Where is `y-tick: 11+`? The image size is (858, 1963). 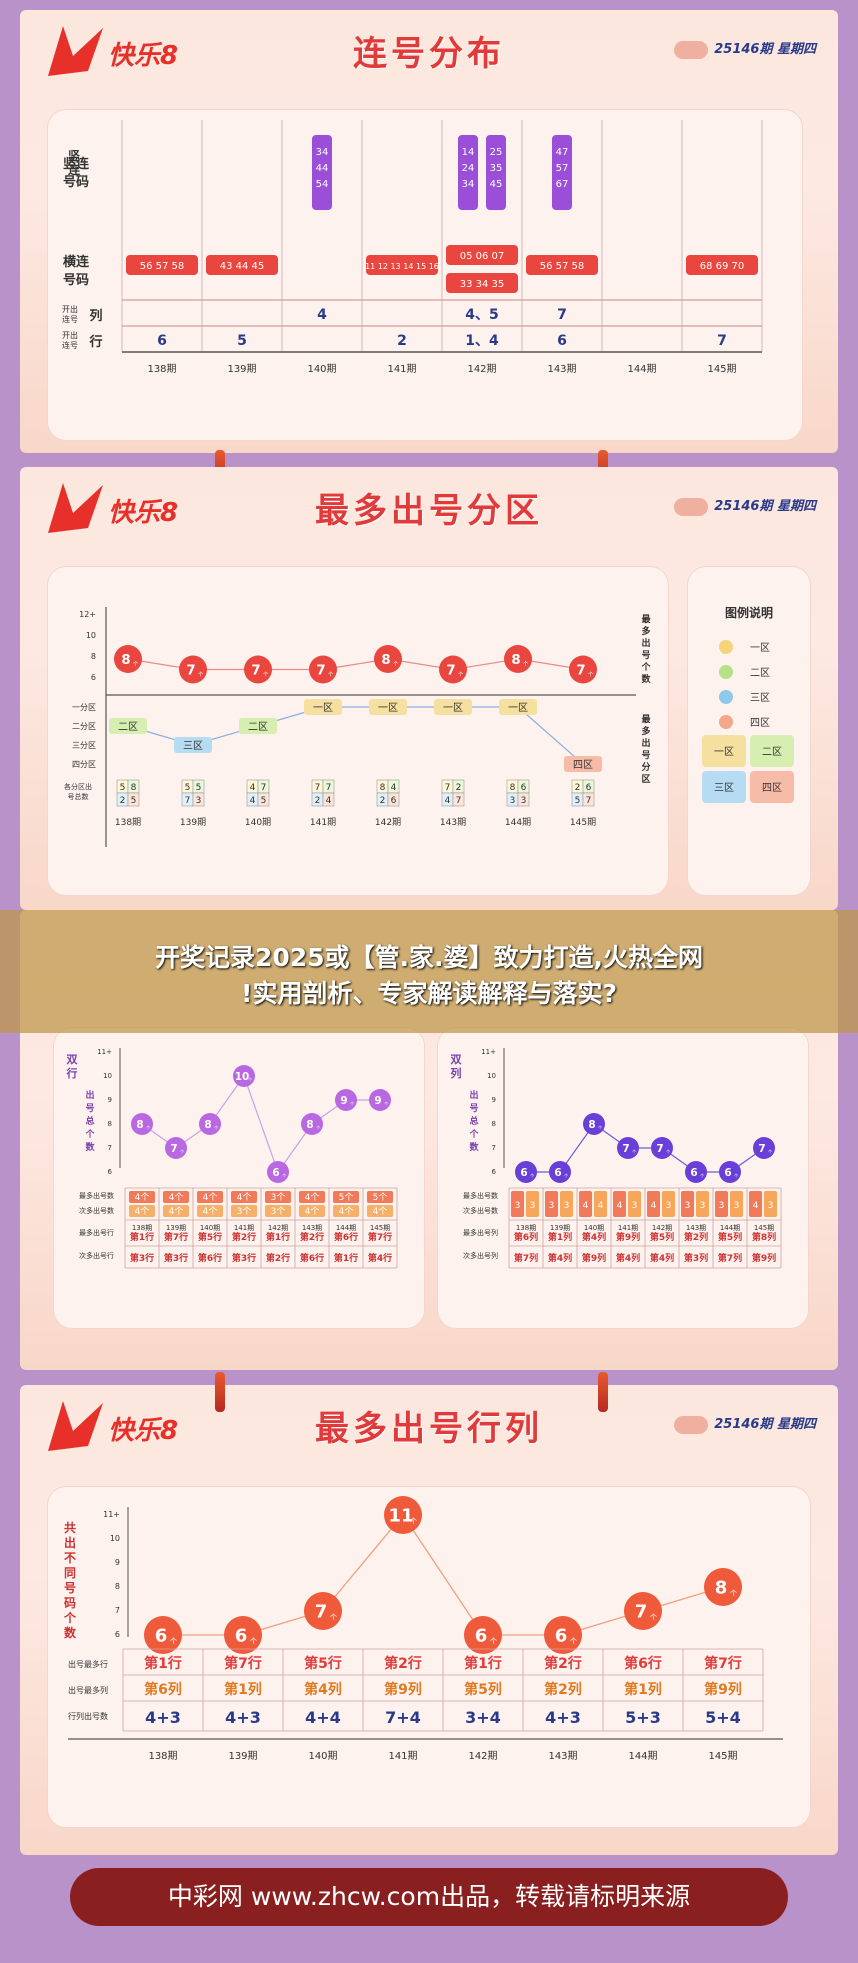
y-tick: 11+ is located at coordinates (111, 1514).